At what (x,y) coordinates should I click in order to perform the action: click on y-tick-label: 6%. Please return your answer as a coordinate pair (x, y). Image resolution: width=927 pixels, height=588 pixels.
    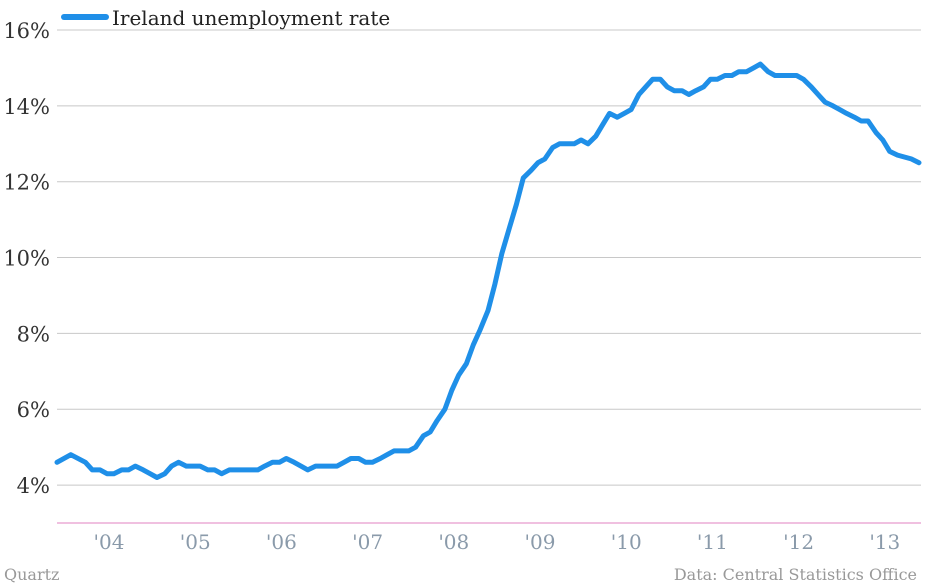
    Looking at the image, I should click on (33, 410).